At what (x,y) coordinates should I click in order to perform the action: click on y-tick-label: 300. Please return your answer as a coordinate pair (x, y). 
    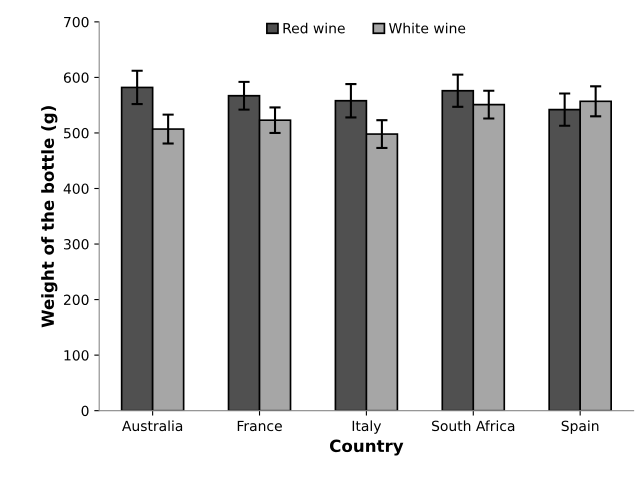
    Looking at the image, I should click on (76, 244).